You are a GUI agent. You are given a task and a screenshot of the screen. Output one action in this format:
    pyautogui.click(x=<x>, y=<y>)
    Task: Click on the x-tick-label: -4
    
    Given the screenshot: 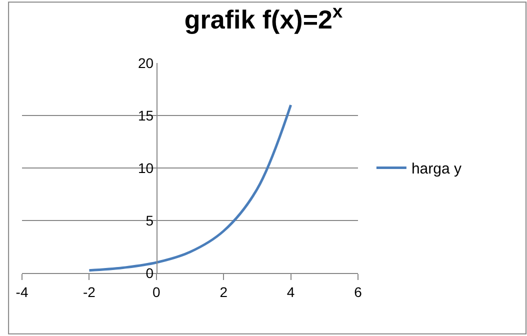 What is the action you would take?
    pyautogui.click(x=22, y=292)
    